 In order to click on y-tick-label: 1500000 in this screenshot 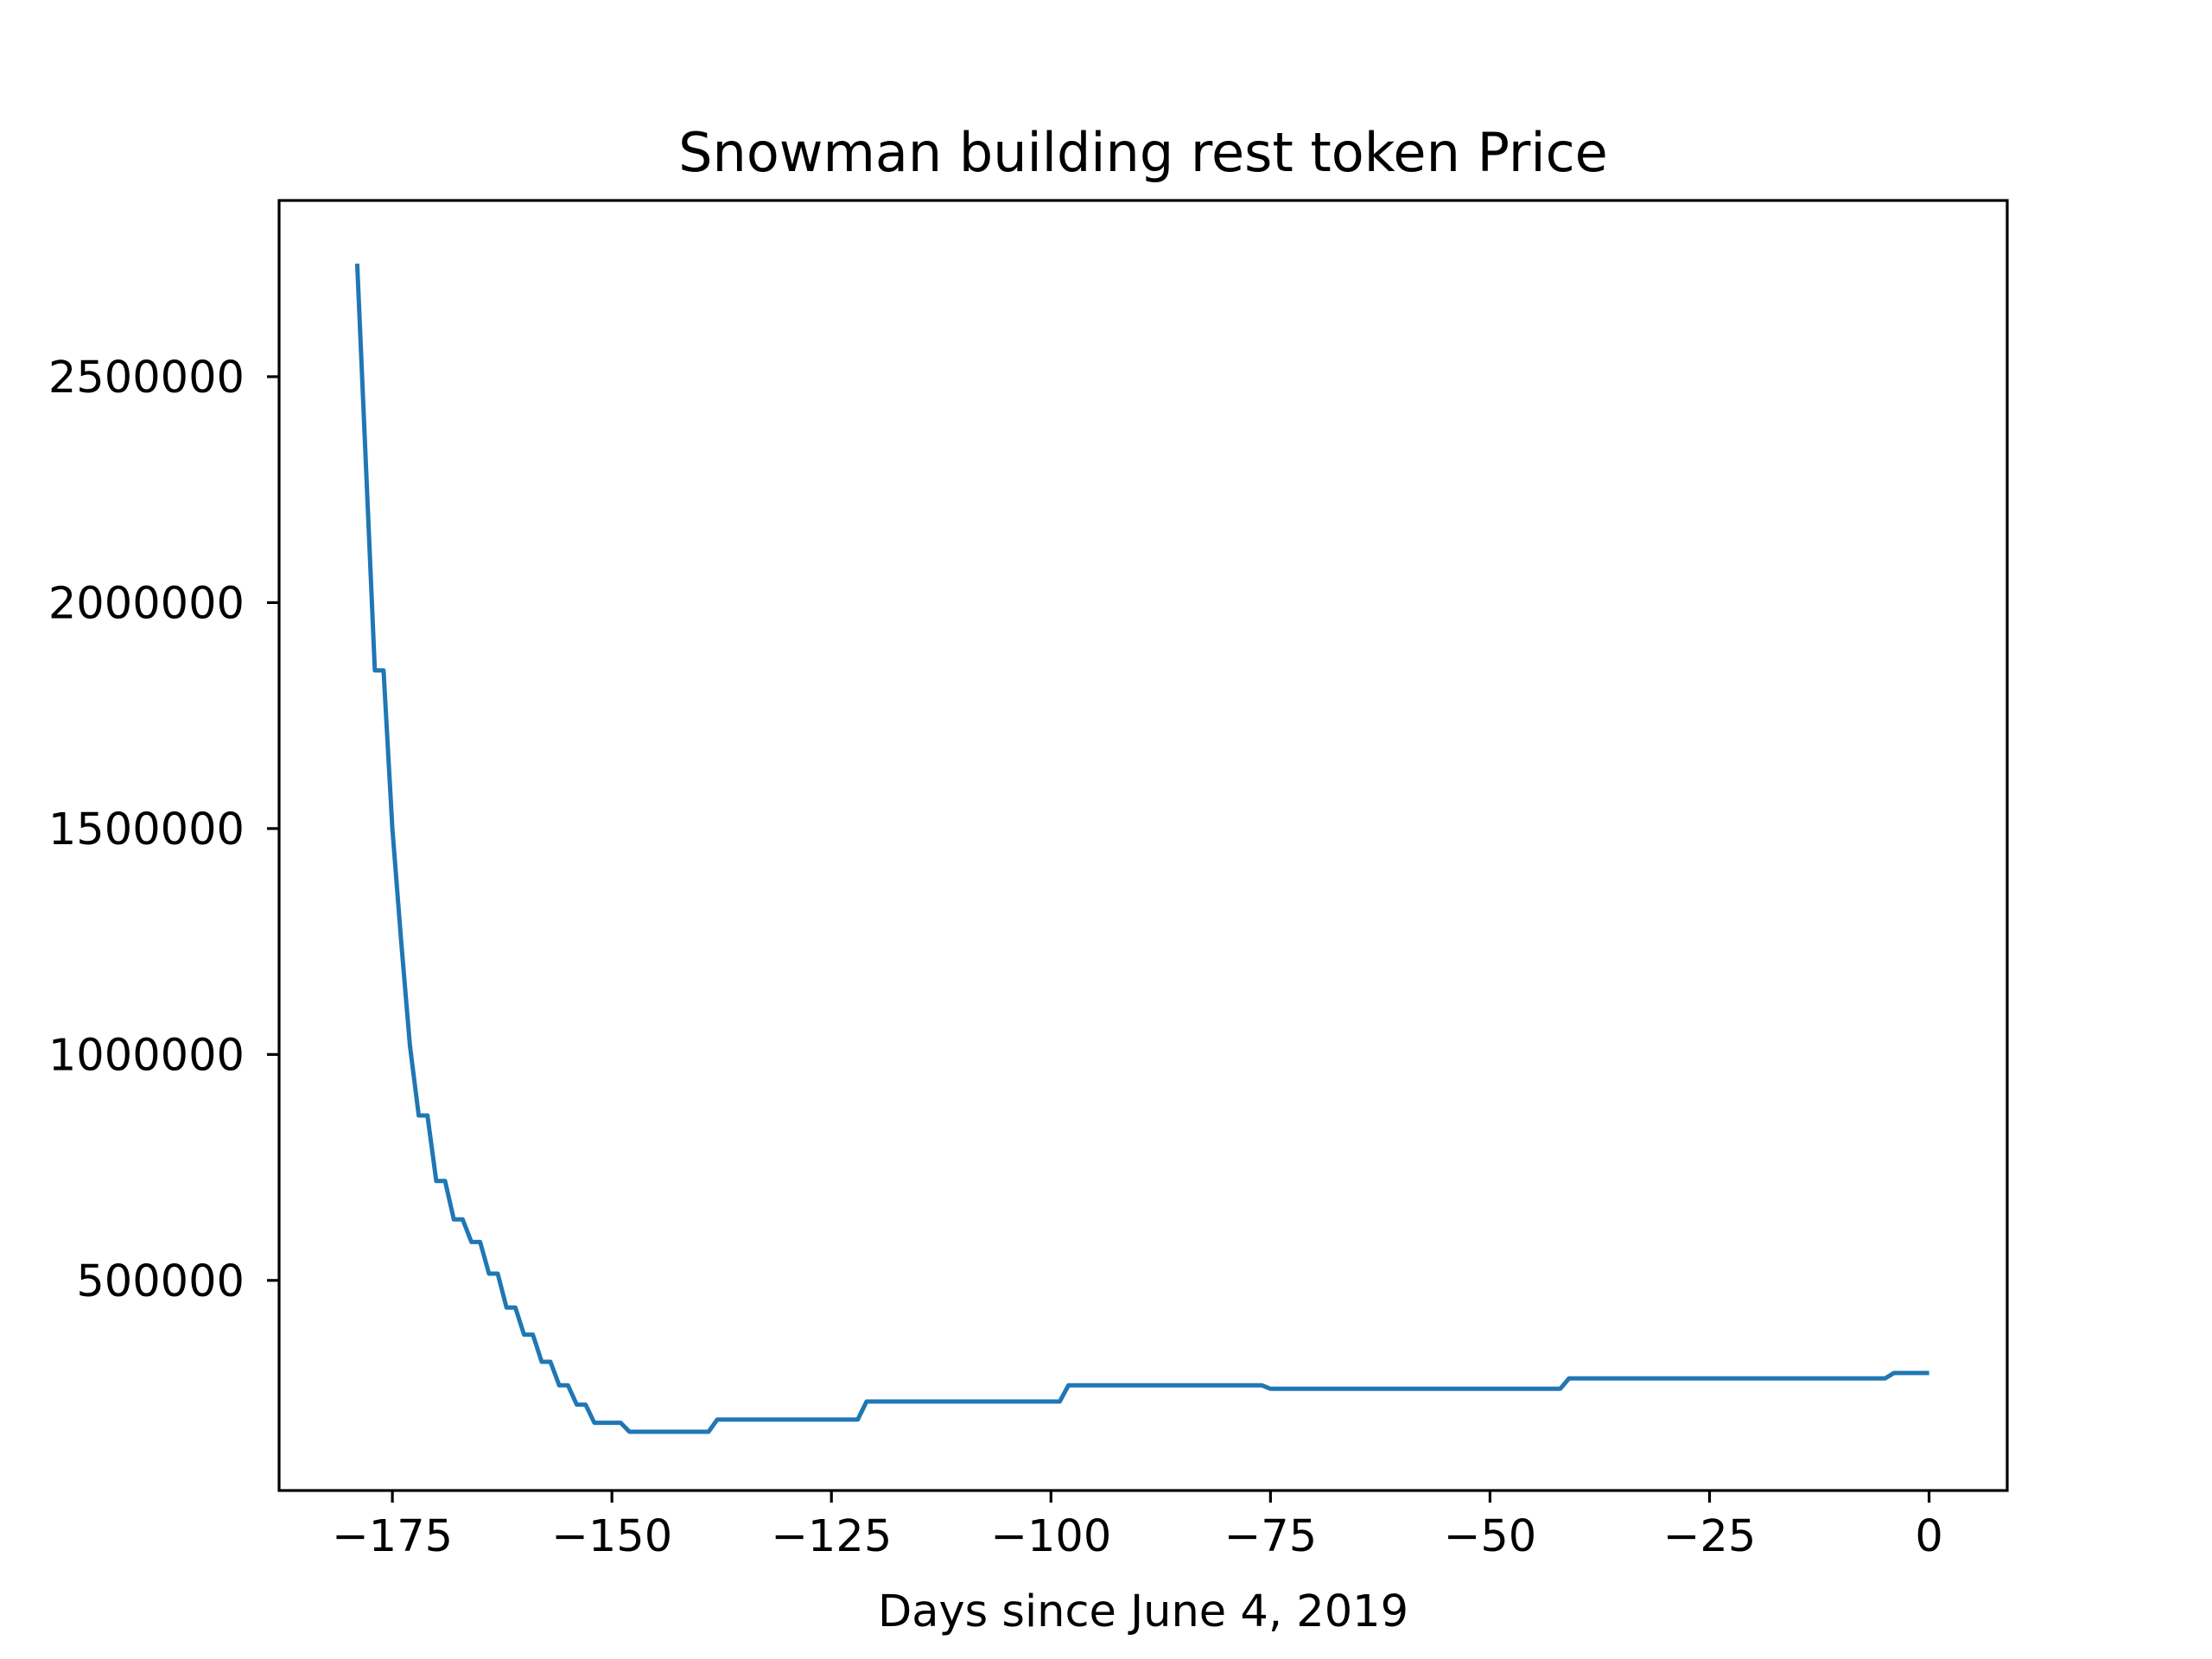, I will do `click(146, 829)`.